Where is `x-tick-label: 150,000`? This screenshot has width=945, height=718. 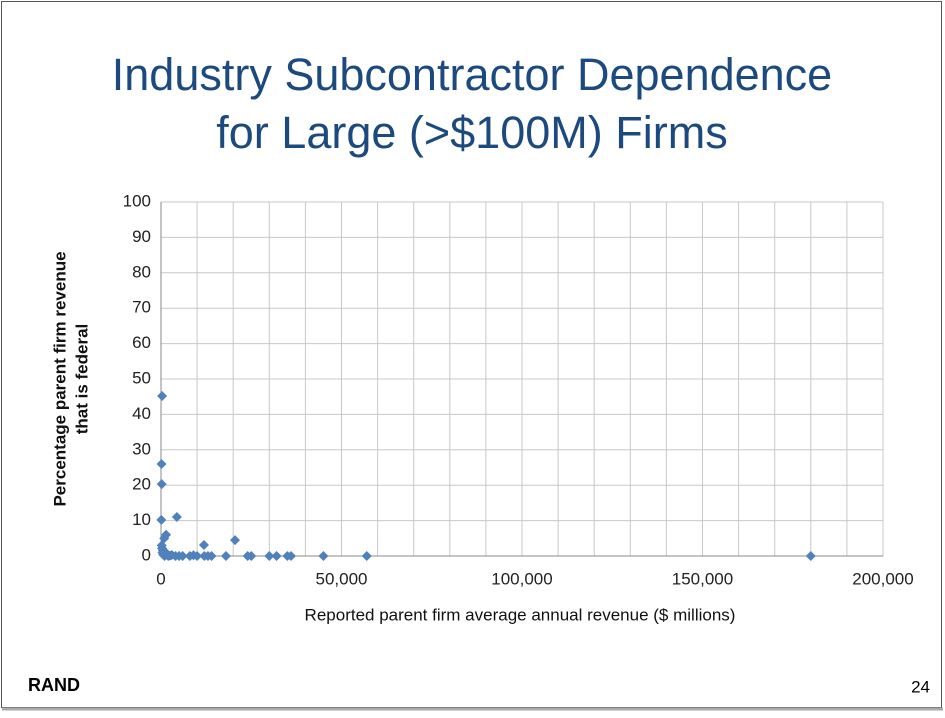 x-tick-label: 150,000 is located at coordinates (702, 578).